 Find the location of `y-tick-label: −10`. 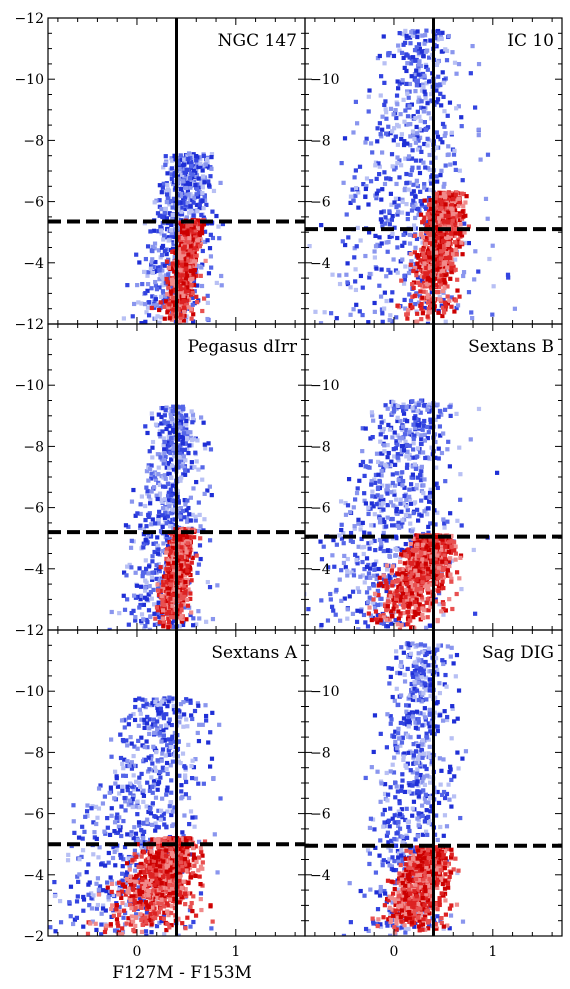

y-tick-label: −10 is located at coordinates (325, 80).